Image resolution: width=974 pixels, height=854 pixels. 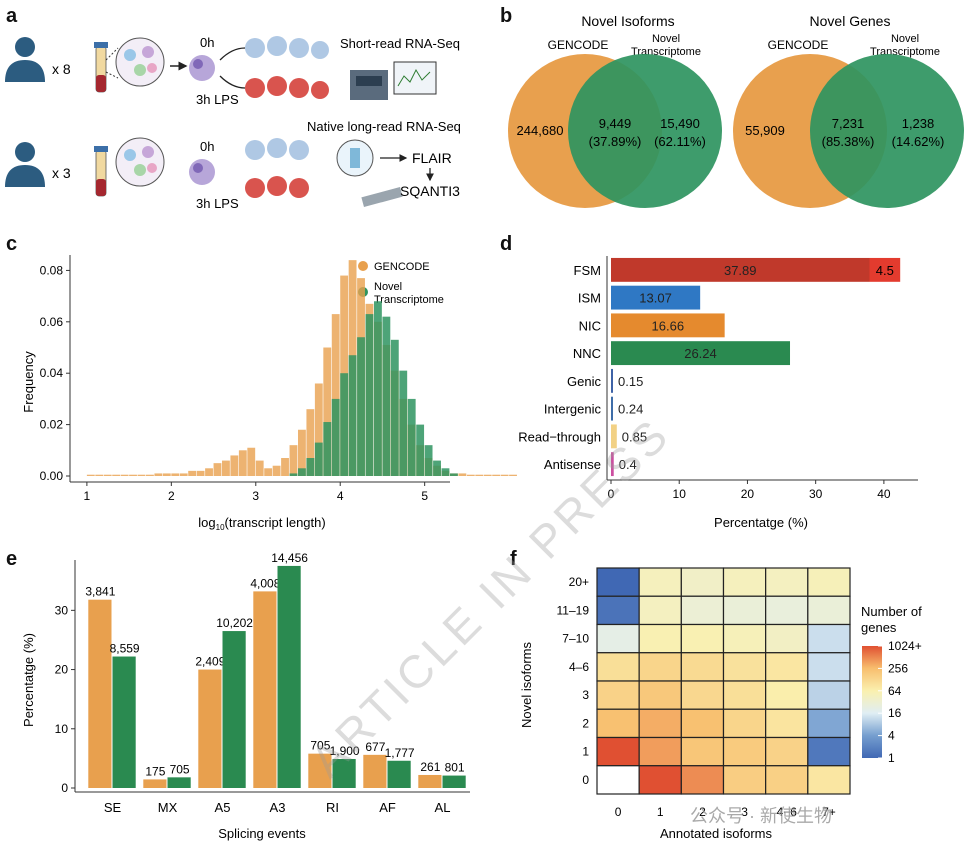 What do you see at coordinates (816, 494) in the screenshot?
I see `x-tick-label: 30` at bounding box center [816, 494].